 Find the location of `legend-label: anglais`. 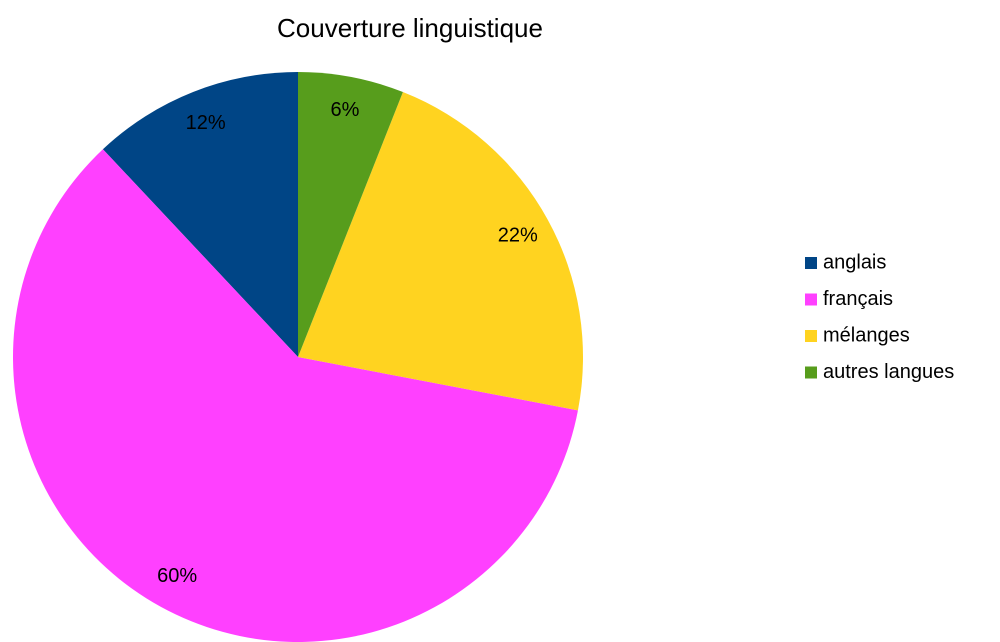

legend-label: anglais is located at coordinates (854, 262).